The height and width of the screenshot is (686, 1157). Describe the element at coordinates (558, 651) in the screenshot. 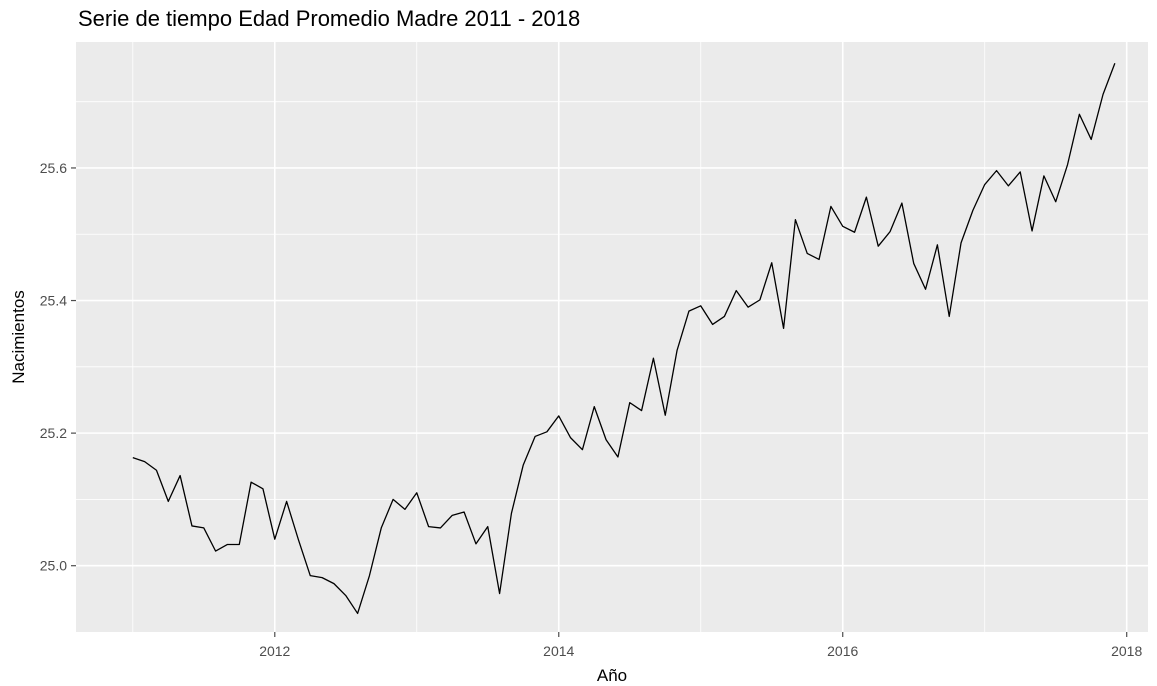

I see `x-tick-label: 2014` at that location.